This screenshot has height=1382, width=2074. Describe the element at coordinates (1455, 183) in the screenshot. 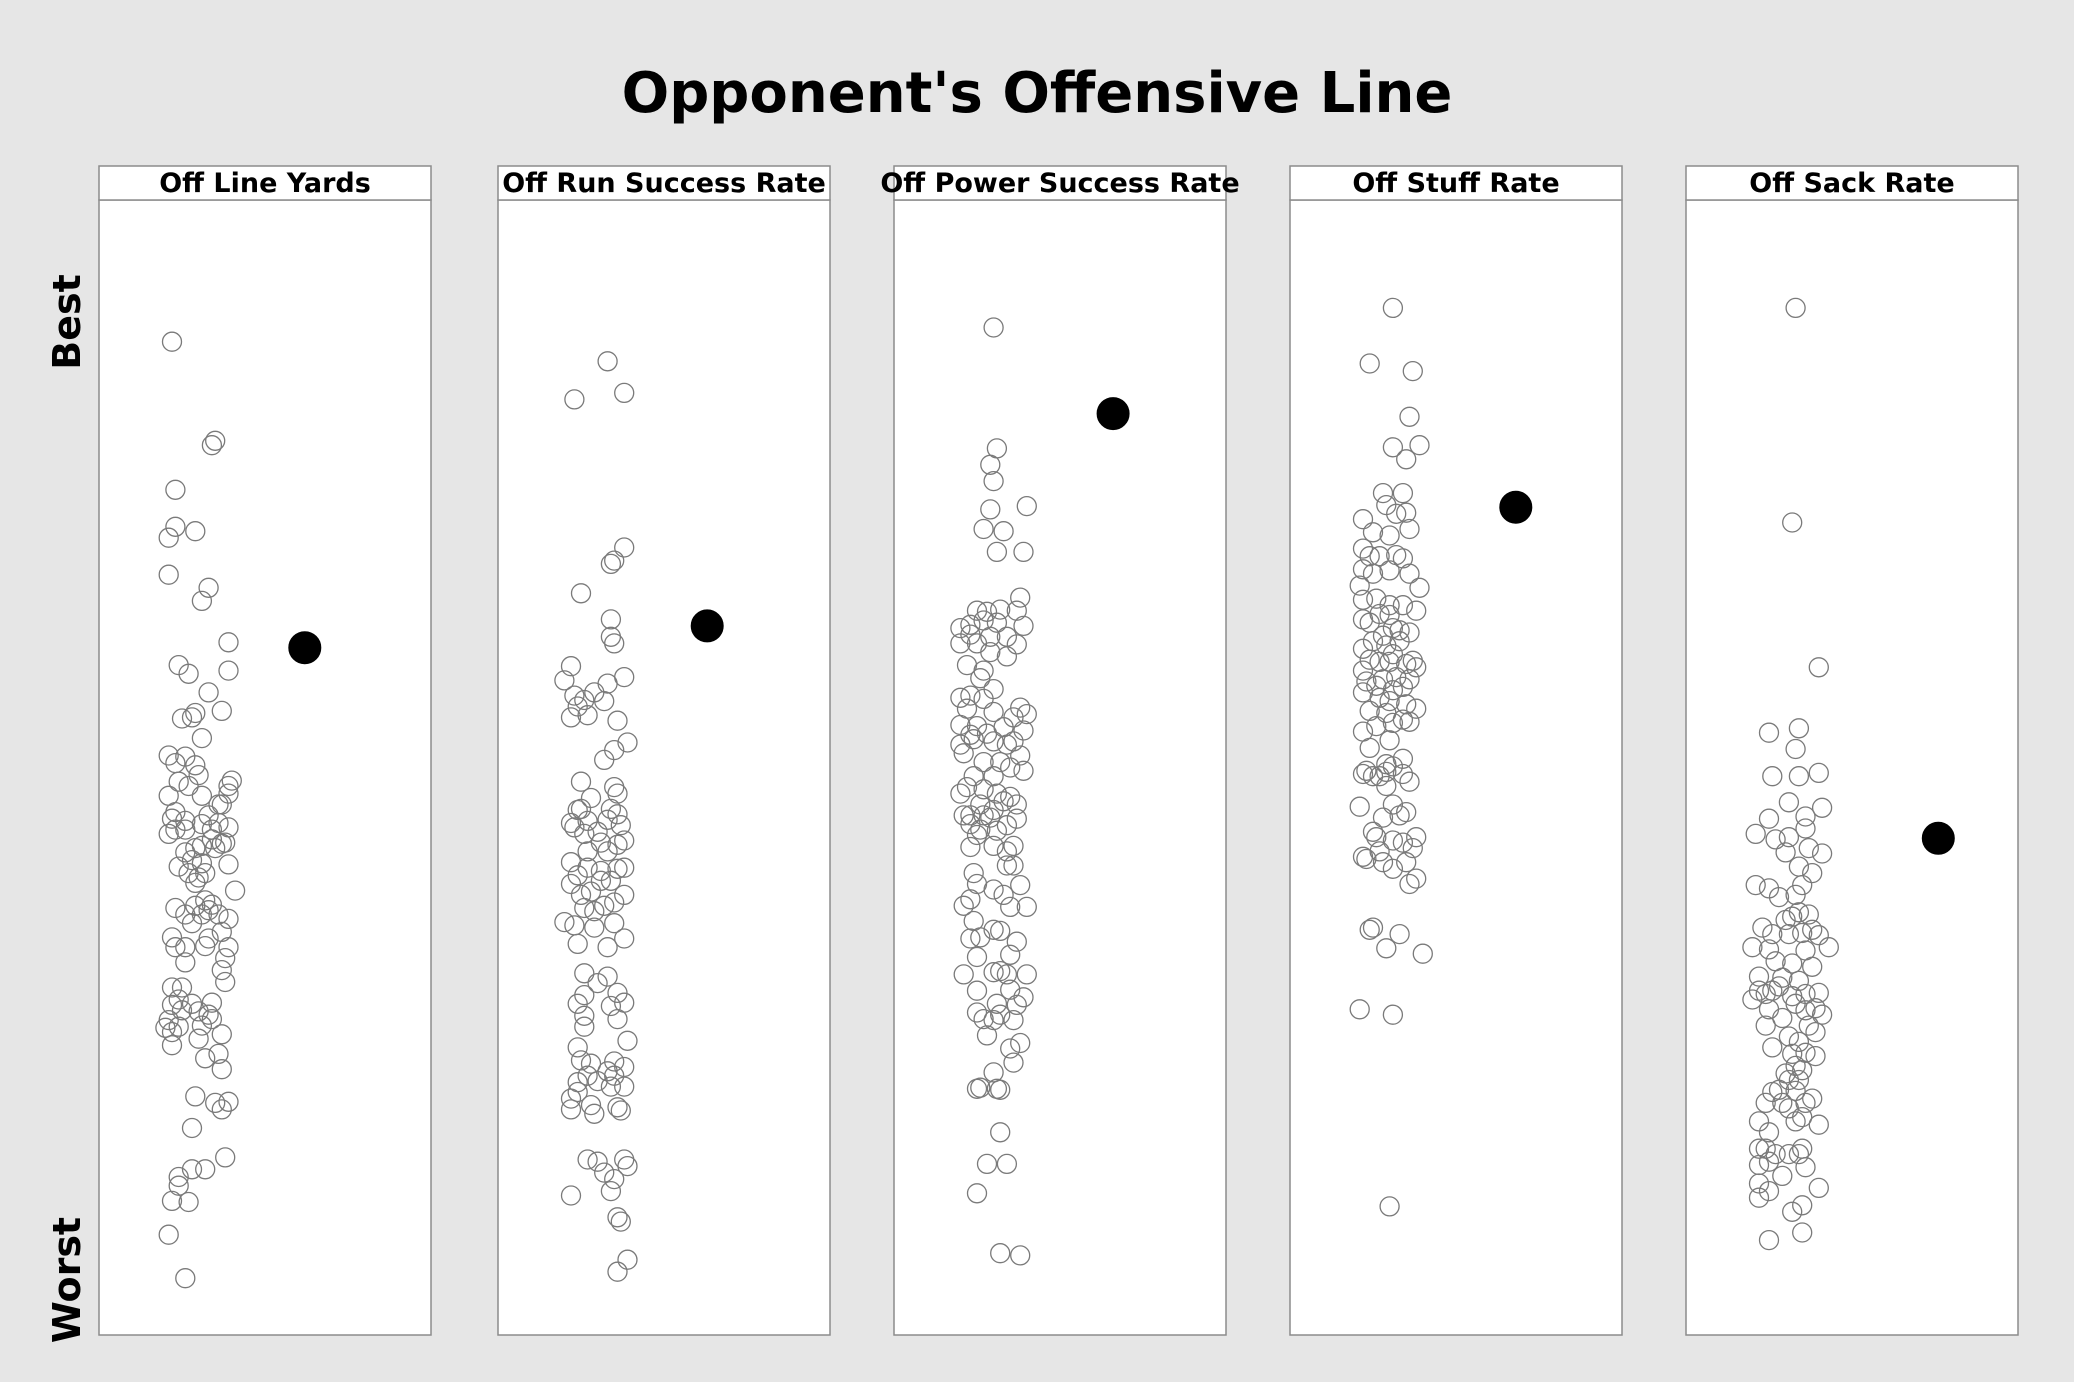

I see `panel-title: Off Stuff Rate` at that location.